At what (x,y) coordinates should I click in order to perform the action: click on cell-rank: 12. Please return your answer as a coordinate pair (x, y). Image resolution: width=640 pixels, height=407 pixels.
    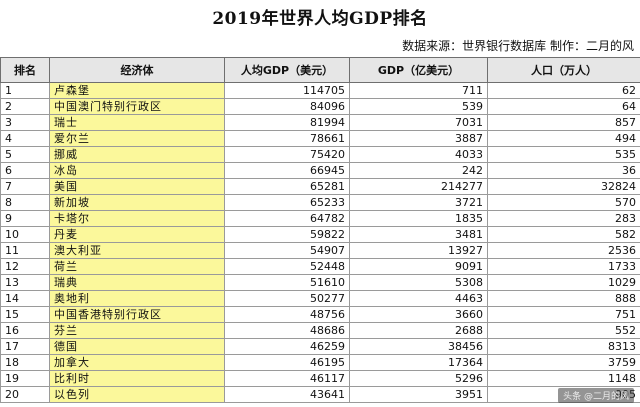
    Looking at the image, I should click on (25, 266).